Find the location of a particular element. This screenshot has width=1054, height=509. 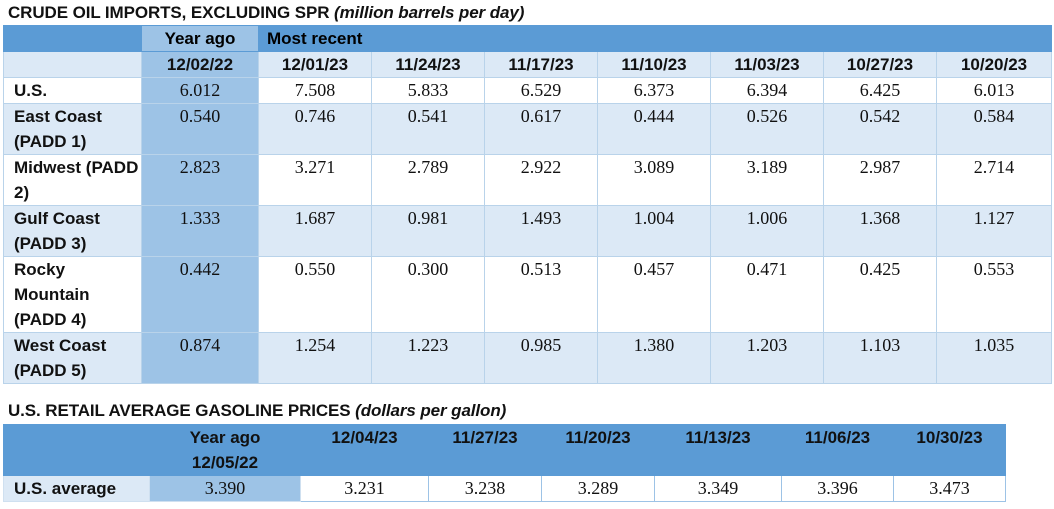

value-cell: 0.300 is located at coordinates (428, 294).